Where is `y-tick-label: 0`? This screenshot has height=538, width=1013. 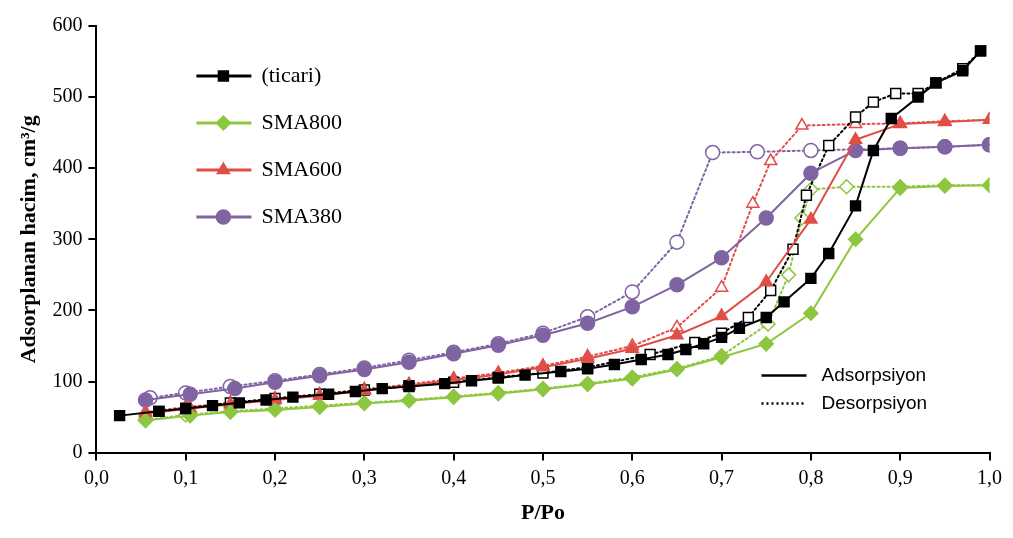
y-tick-label: 0 is located at coordinates (77, 450).